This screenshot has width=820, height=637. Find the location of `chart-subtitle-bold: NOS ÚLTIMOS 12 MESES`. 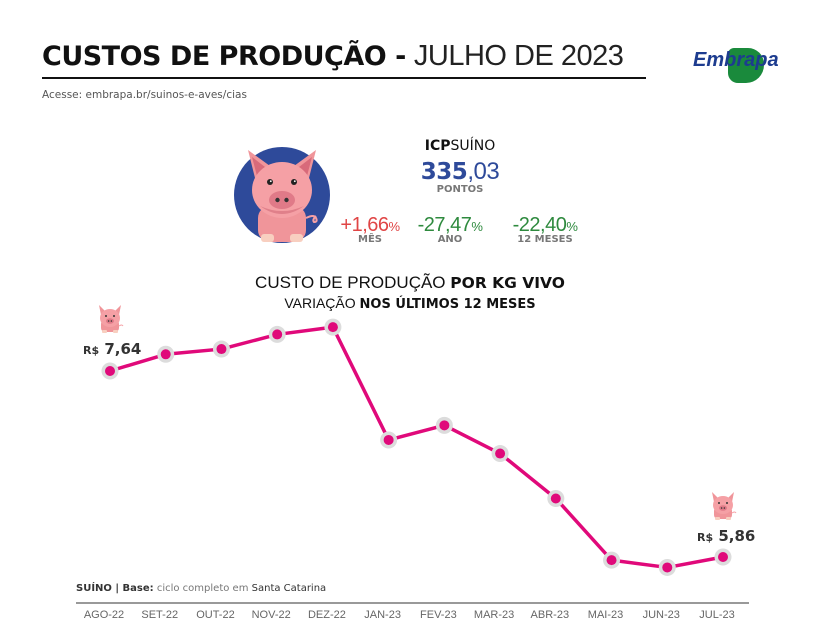

chart-subtitle-bold: NOS ÚLTIMOS 12 MESES is located at coordinates (447, 304).